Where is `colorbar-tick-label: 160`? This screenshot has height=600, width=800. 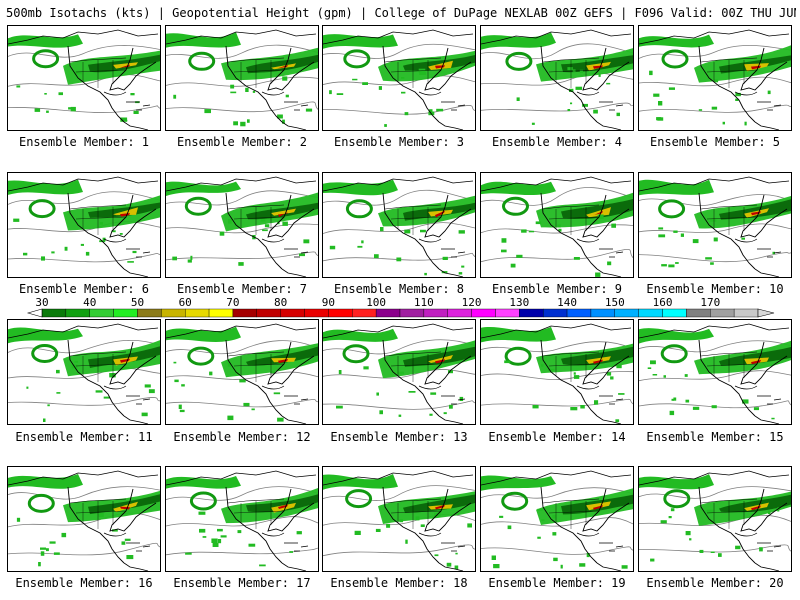
colorbar-tick-label: 160 is located at coordinates (662, 302).